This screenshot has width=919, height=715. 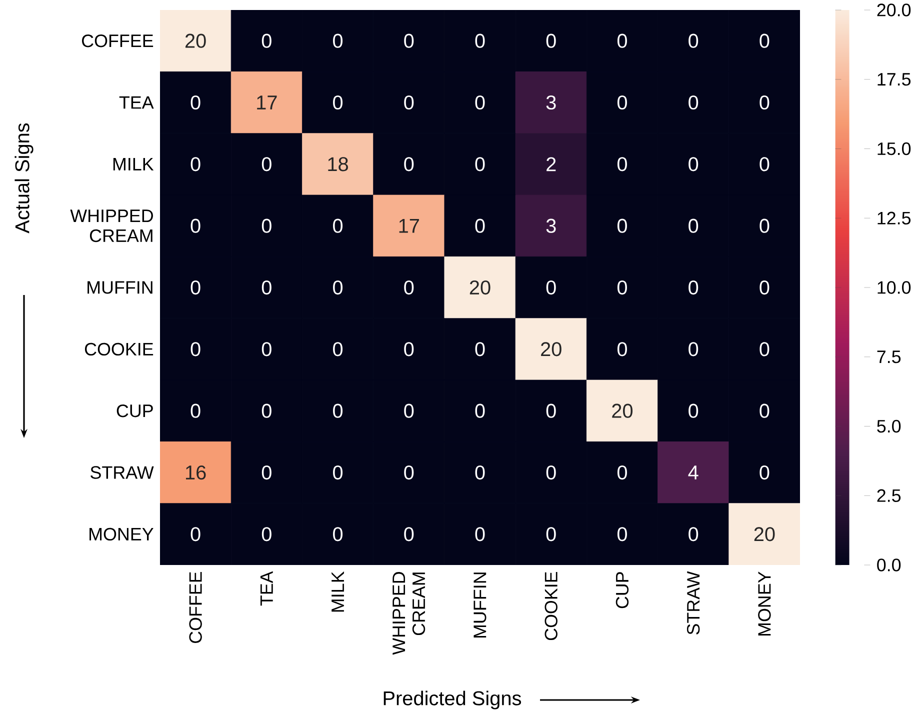 What do you see at coordinates (693, 473) in the screenshot?
I see `data-label: 4` at bounding box center [693, 473].